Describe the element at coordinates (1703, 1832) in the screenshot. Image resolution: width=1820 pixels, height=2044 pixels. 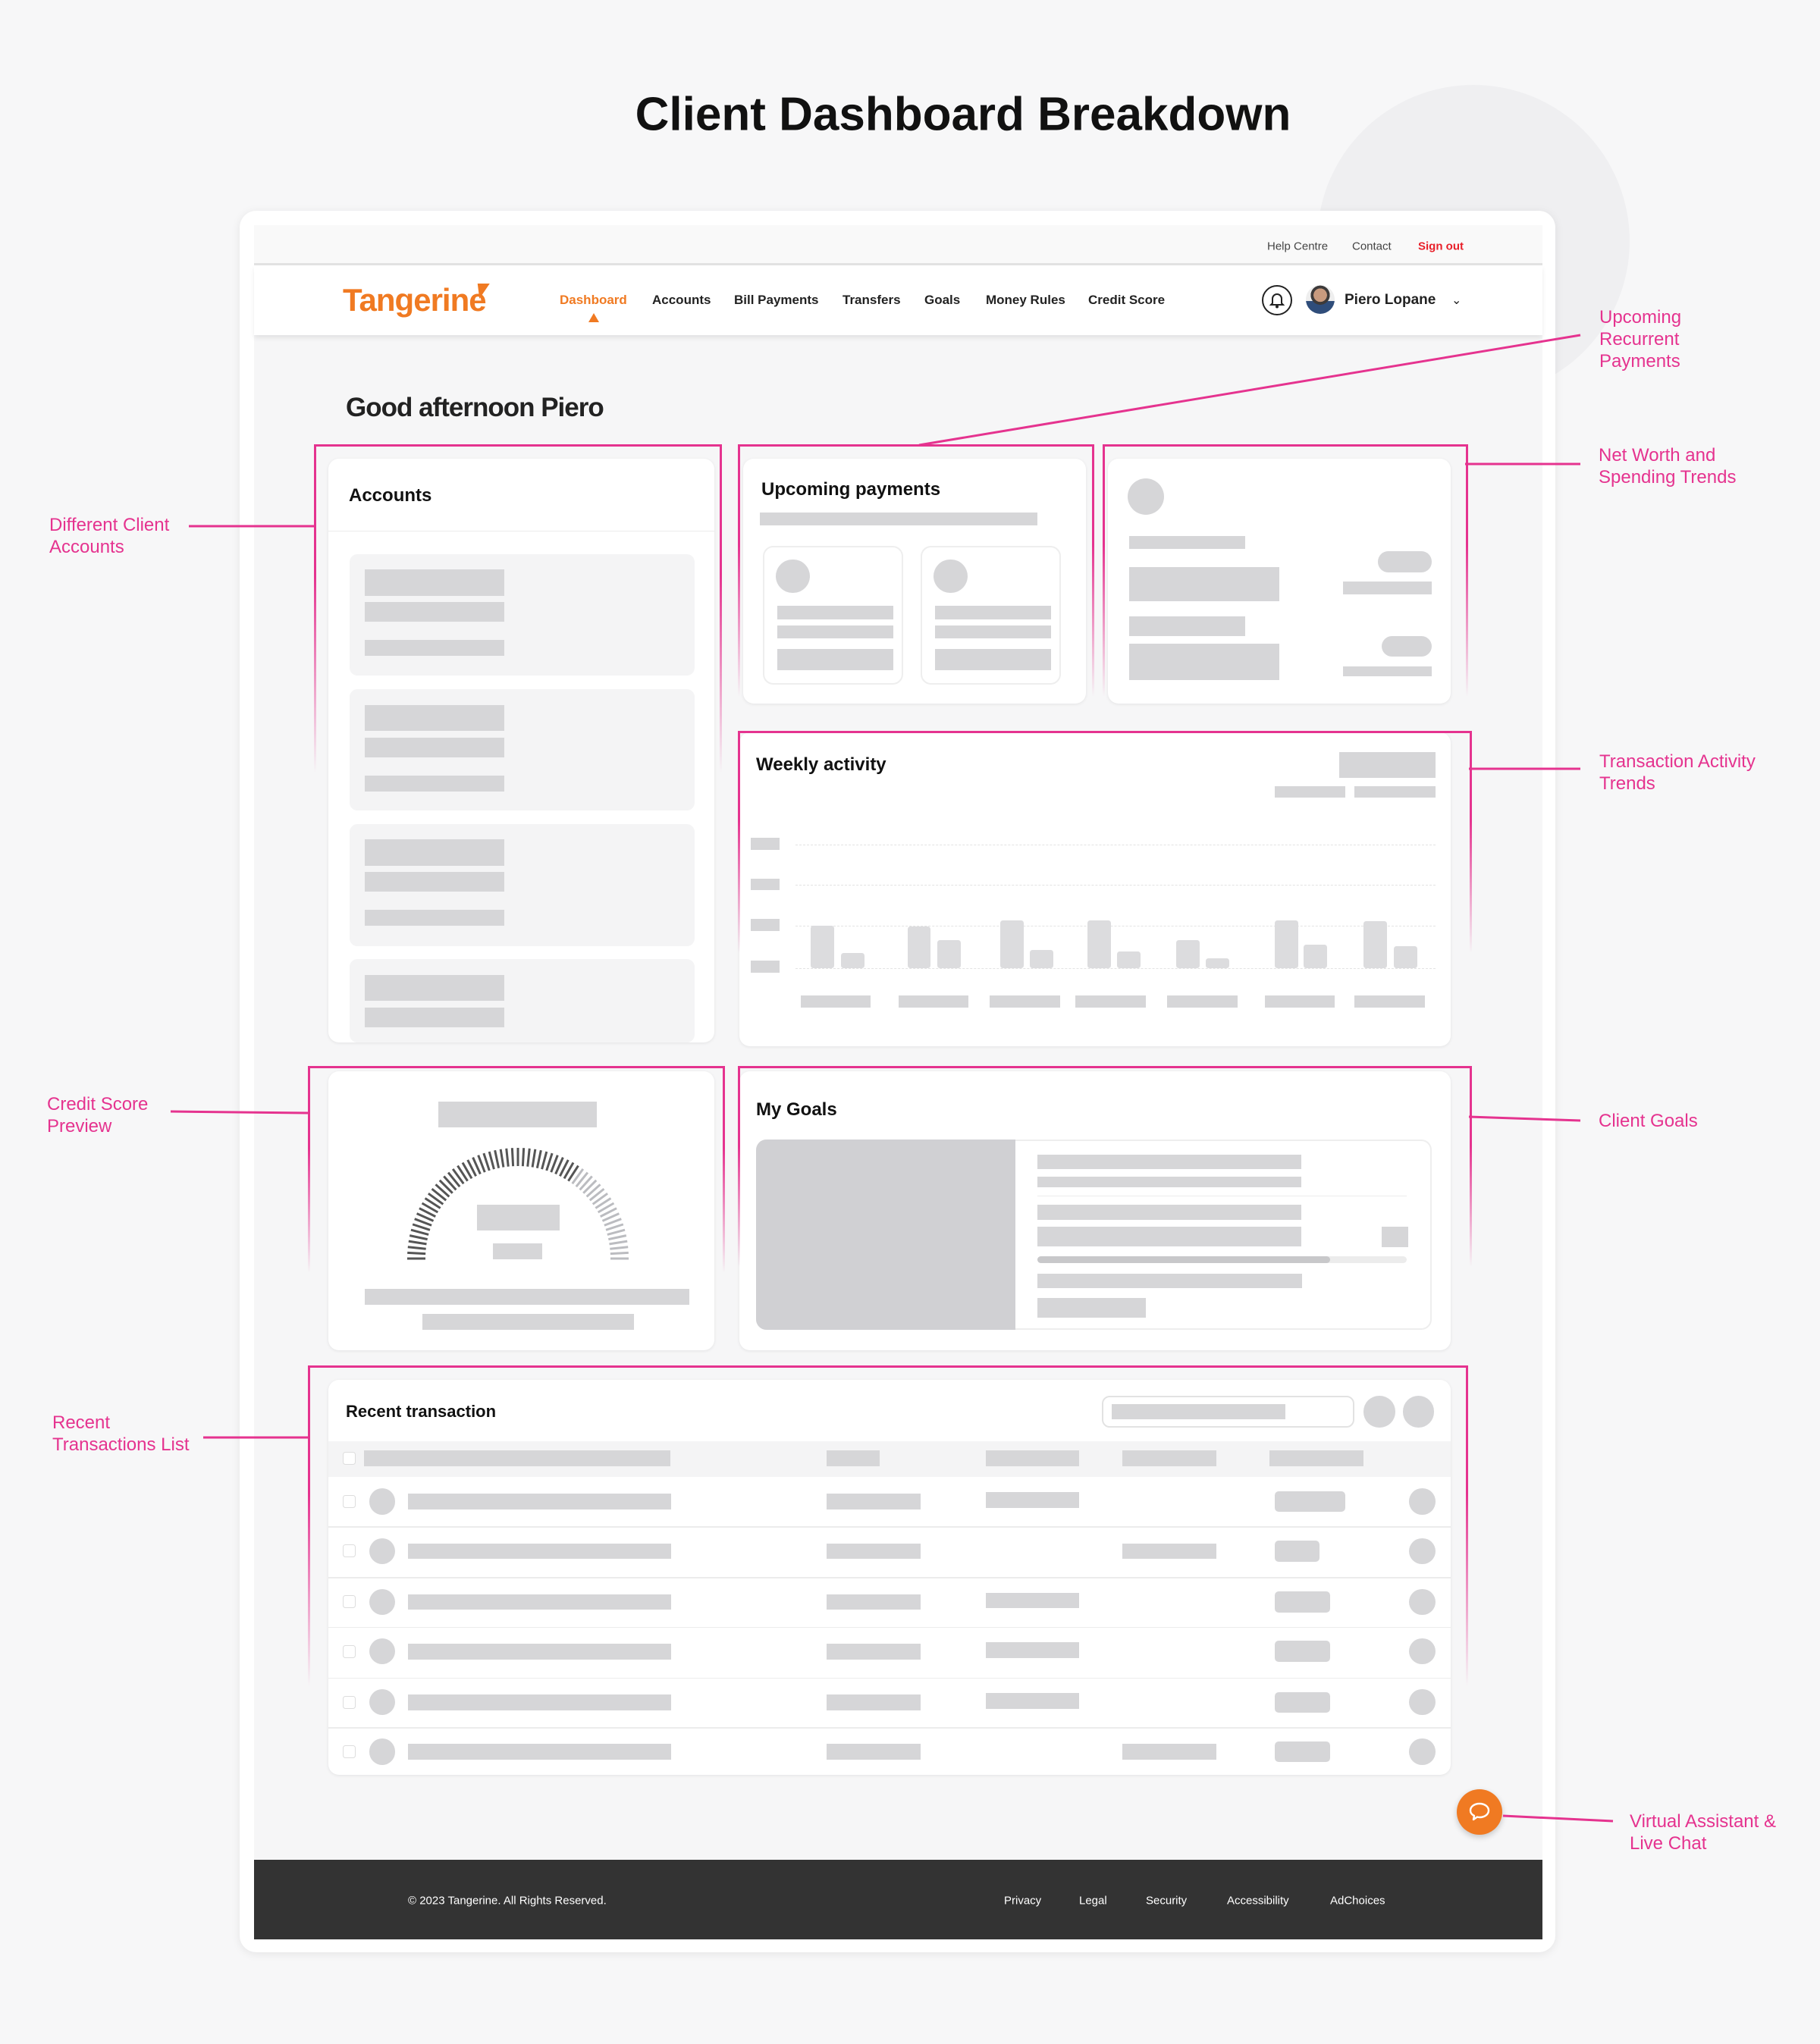
I see `annotation-assistant: Virtual Assistant & Live Chat` at that location.